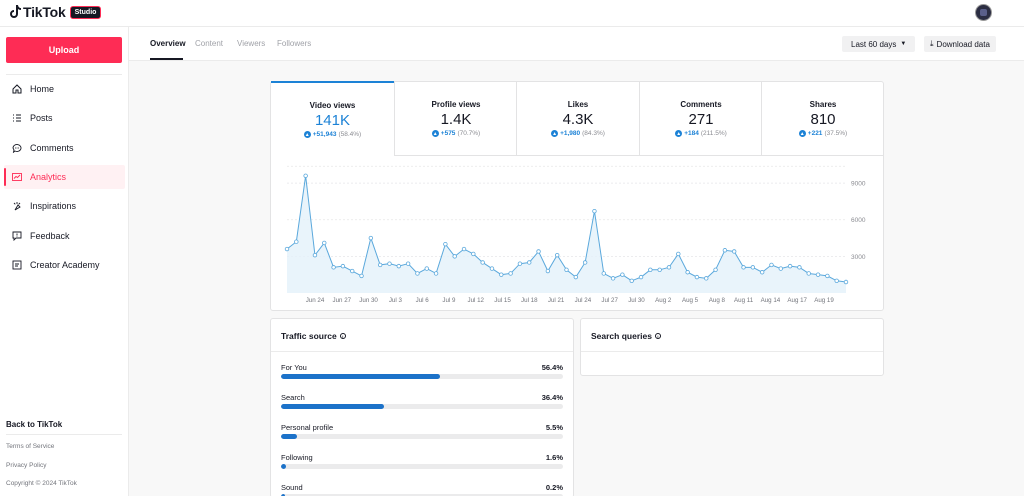  Describe the element at coordinates (44, 12) in the screenshot. I see `logo-text: TikTok` at that location.